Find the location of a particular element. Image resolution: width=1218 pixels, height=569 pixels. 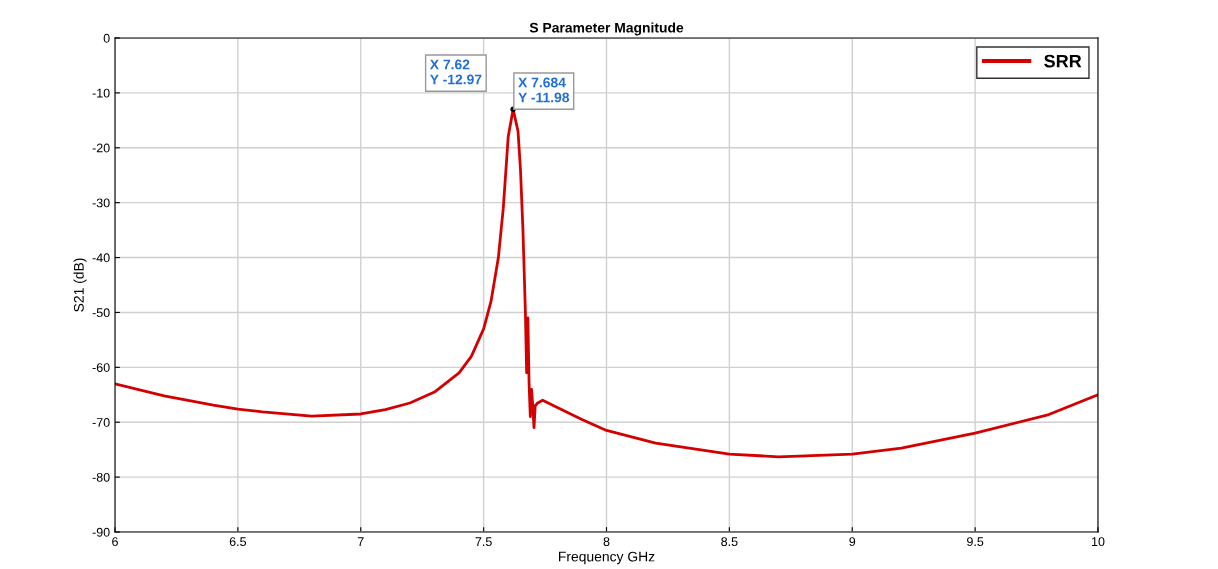

x-tick-label: 7.5 is located at coordinates (483, 542).